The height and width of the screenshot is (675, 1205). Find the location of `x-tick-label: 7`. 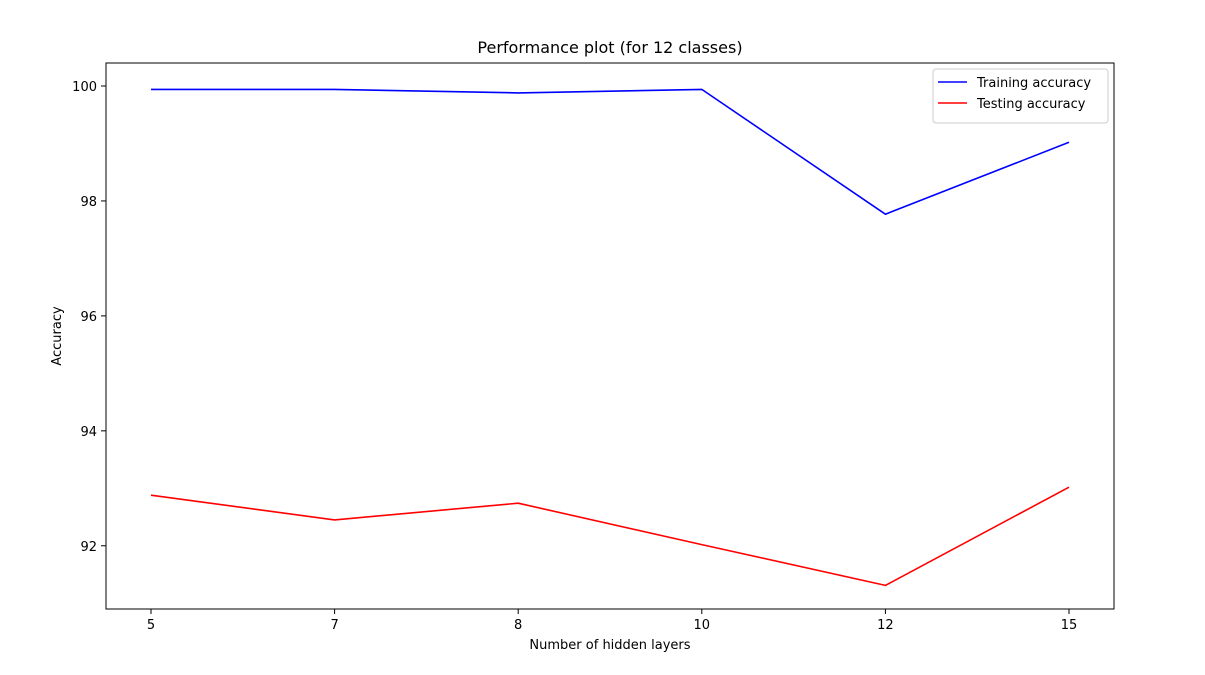

x-tick-label: 7 is located at coordinates (334, 625).